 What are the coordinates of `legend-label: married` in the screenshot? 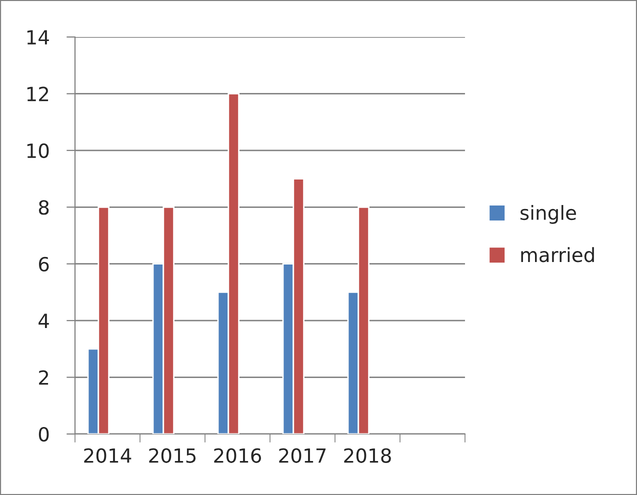 It's located at (557, 254).